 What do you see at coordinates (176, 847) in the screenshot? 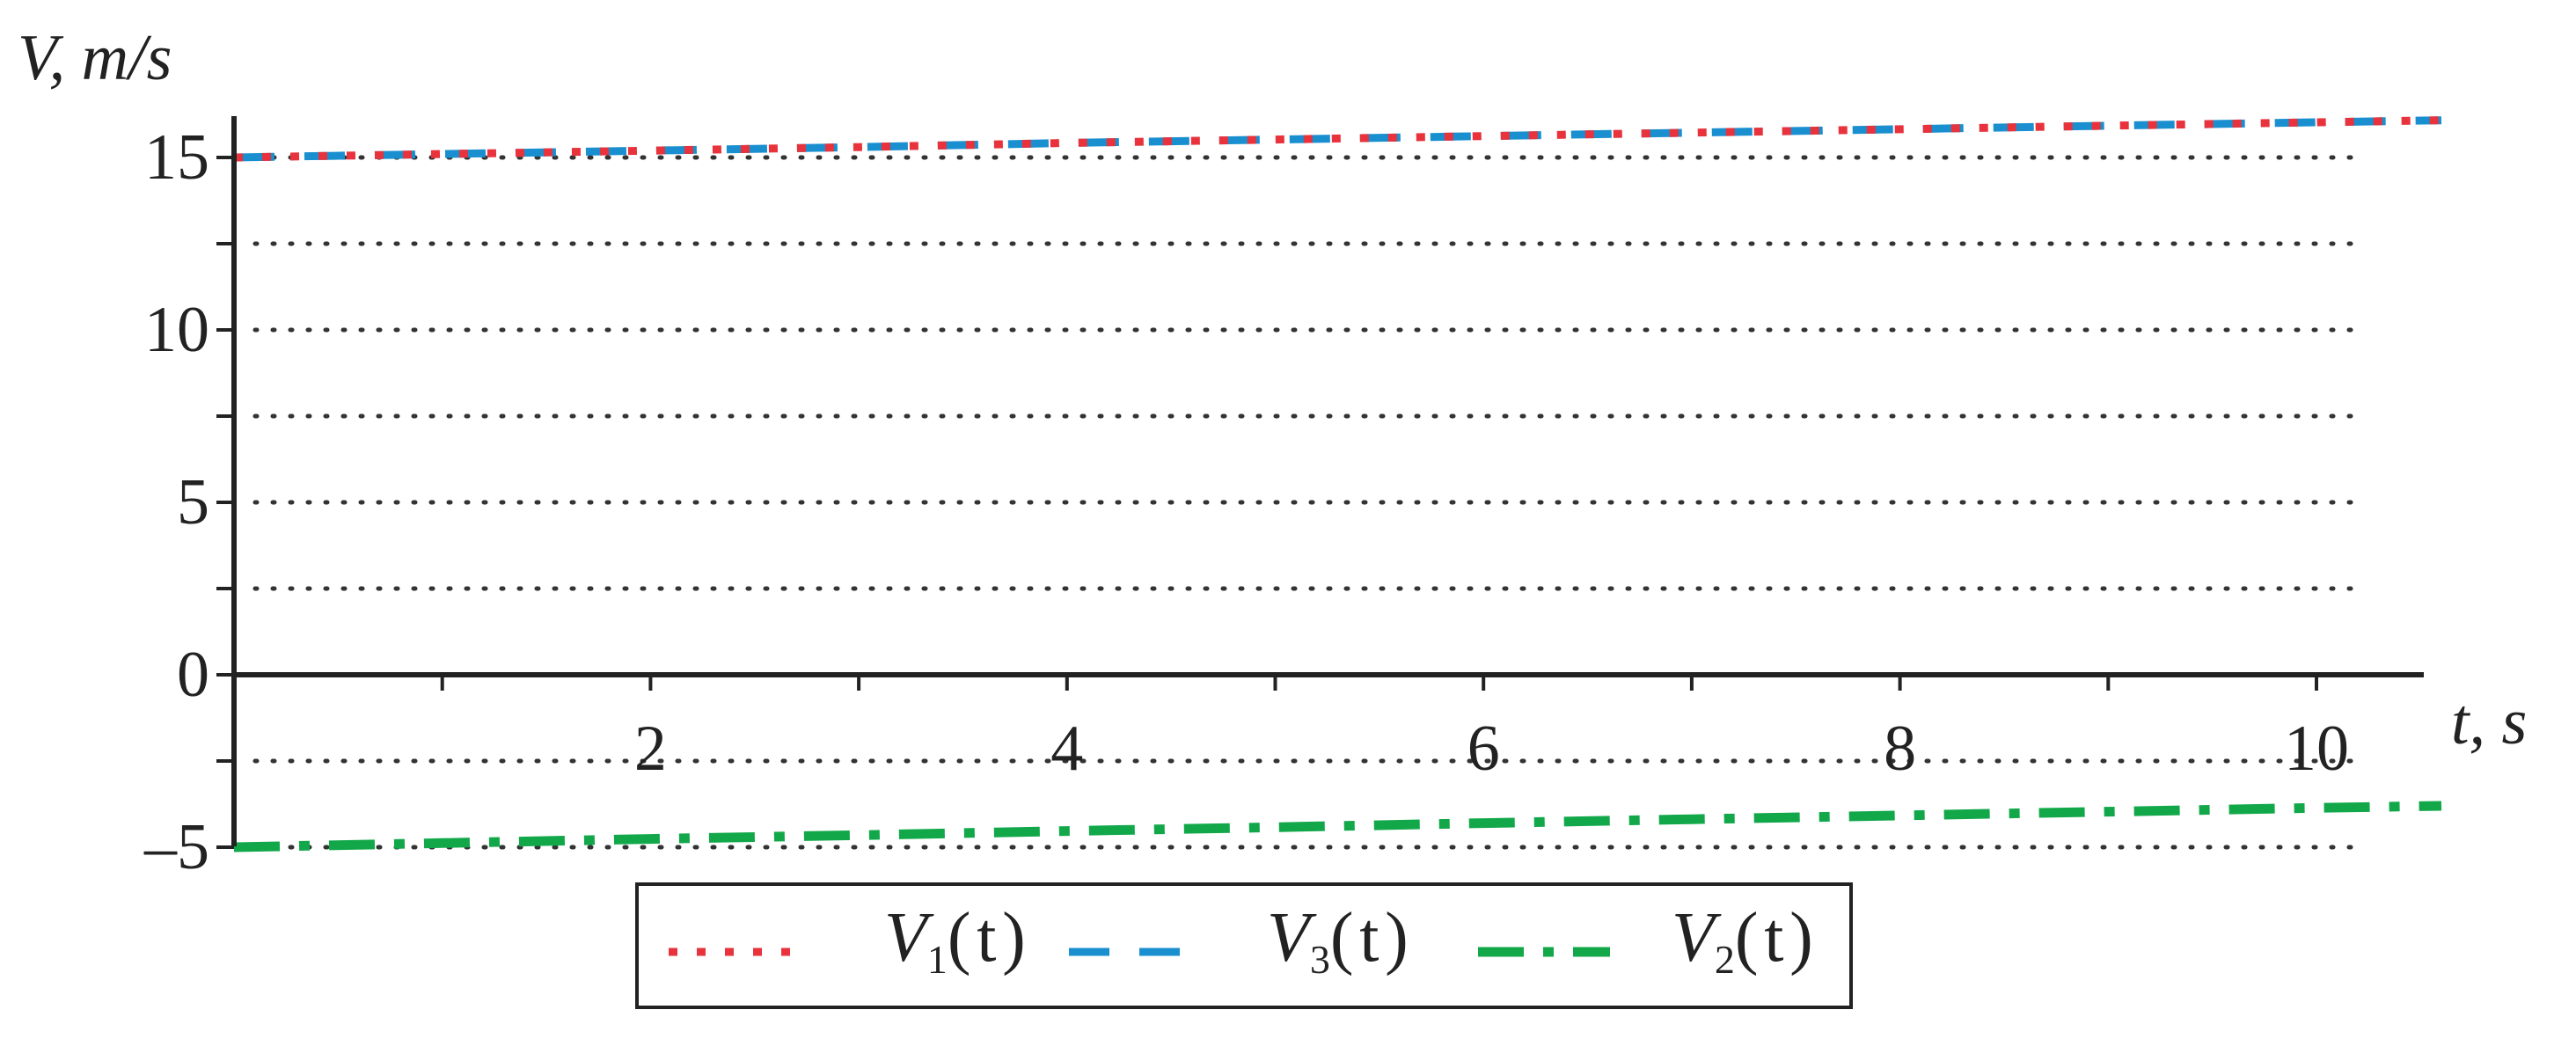
I see `y-tick-label: –5` at bounding box center [176, 847].